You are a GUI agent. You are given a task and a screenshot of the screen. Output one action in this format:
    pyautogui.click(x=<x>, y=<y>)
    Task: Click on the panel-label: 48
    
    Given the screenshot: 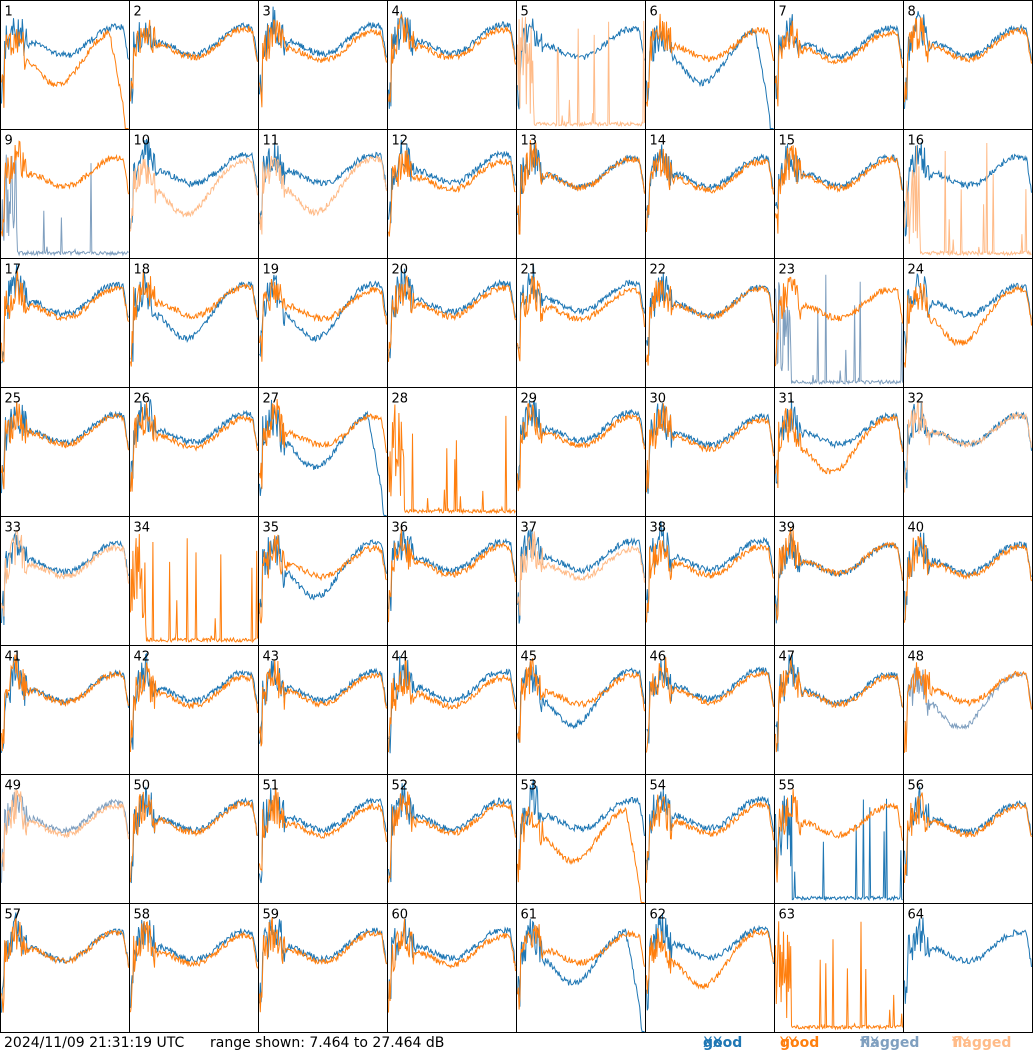 What is the action you would take?
    pyautogui.click(x=916, y=657)
    